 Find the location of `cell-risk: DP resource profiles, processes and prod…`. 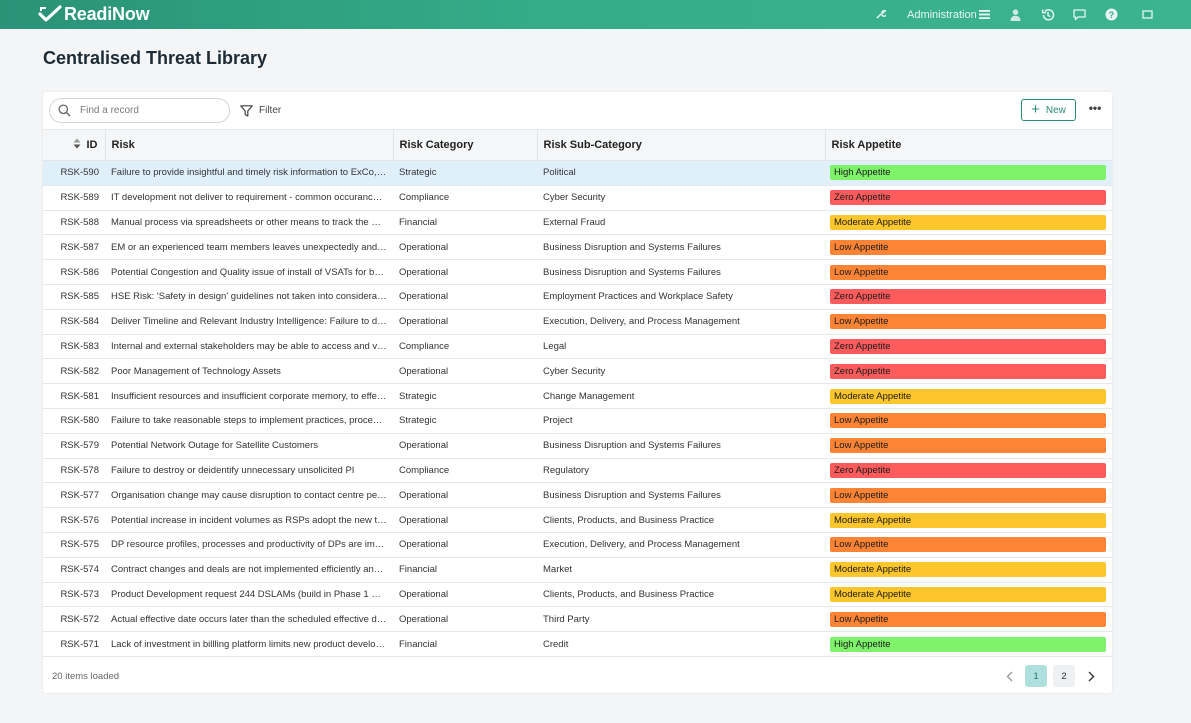

cell-risk: DP resource profiles, processes and prod… is located at coordinates (249, 545).